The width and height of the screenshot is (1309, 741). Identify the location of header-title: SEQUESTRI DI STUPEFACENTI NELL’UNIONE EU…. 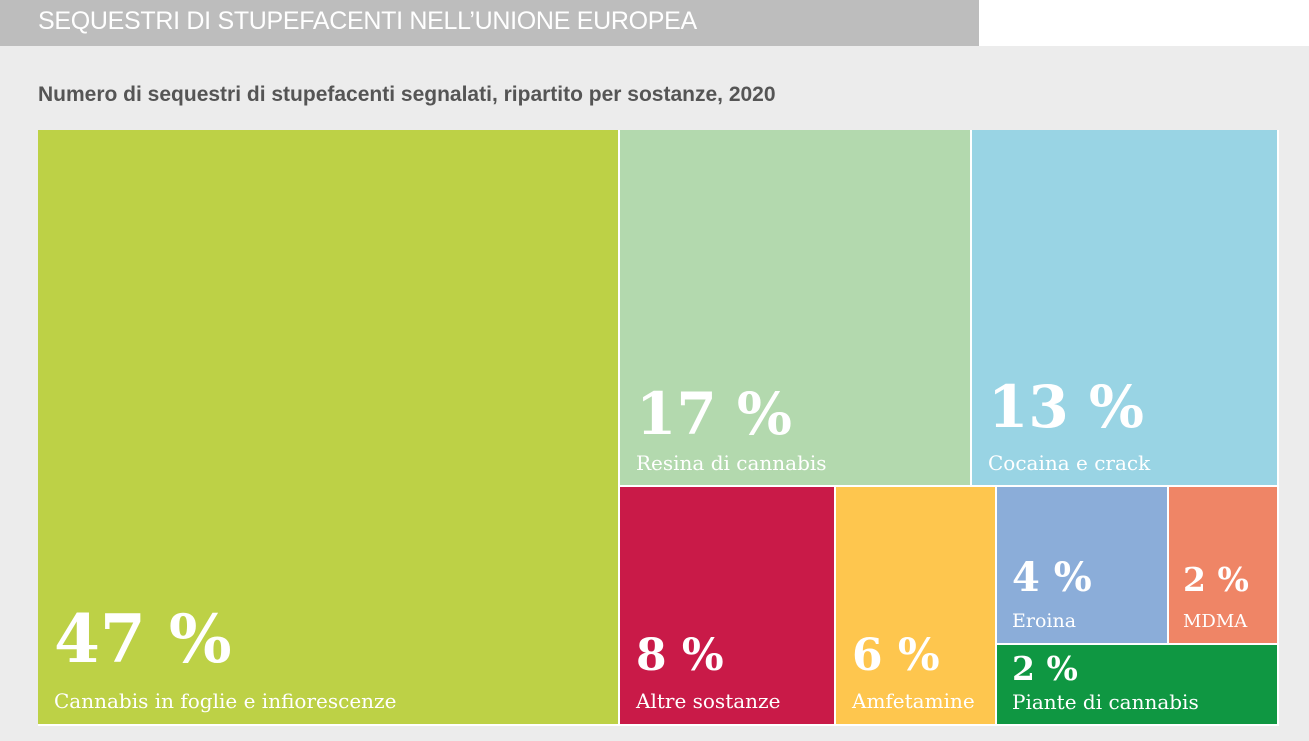
(367, 21).